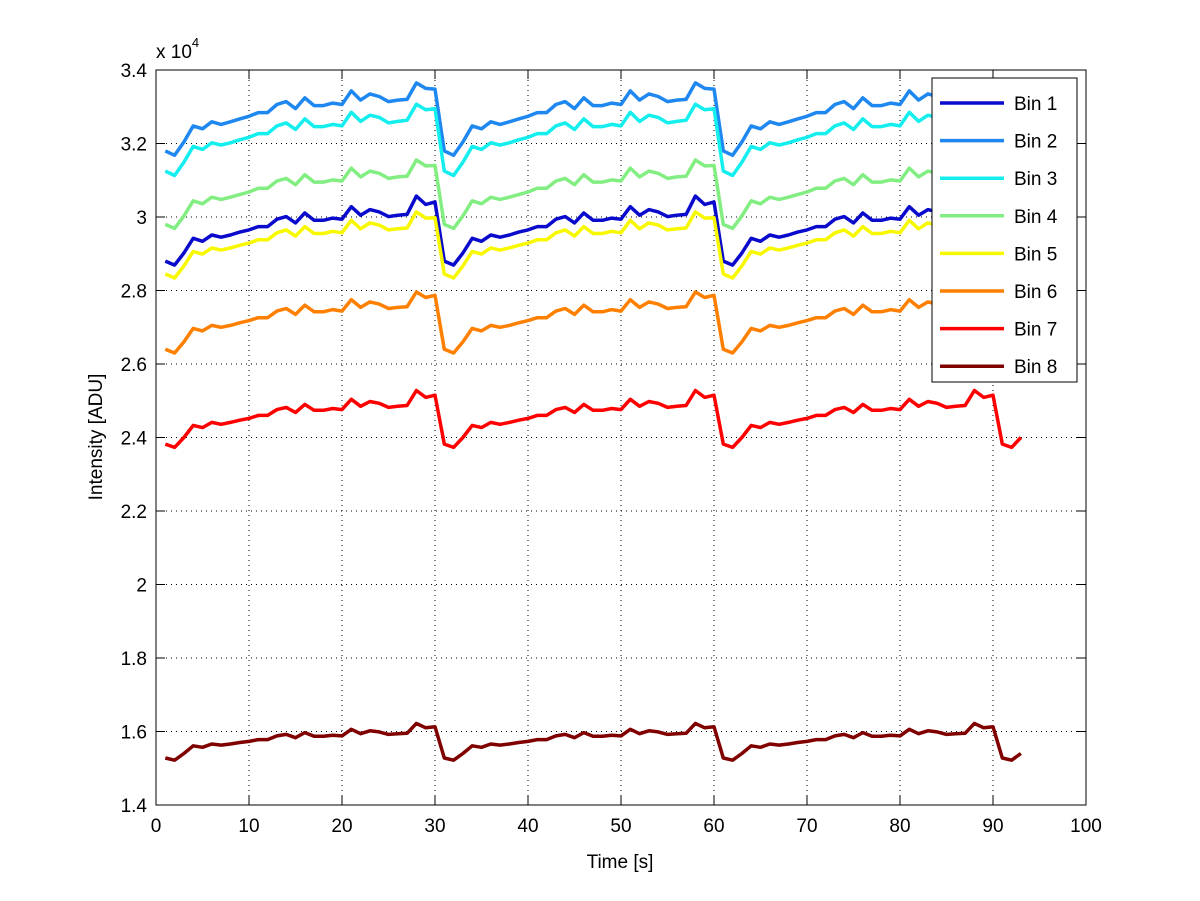 Image resolution: width=1200 pixels, height=901 pixels. Describe the element at coordinates (1036, 217) in the screenshot. I see `legend-label: Bin 4` at that location.